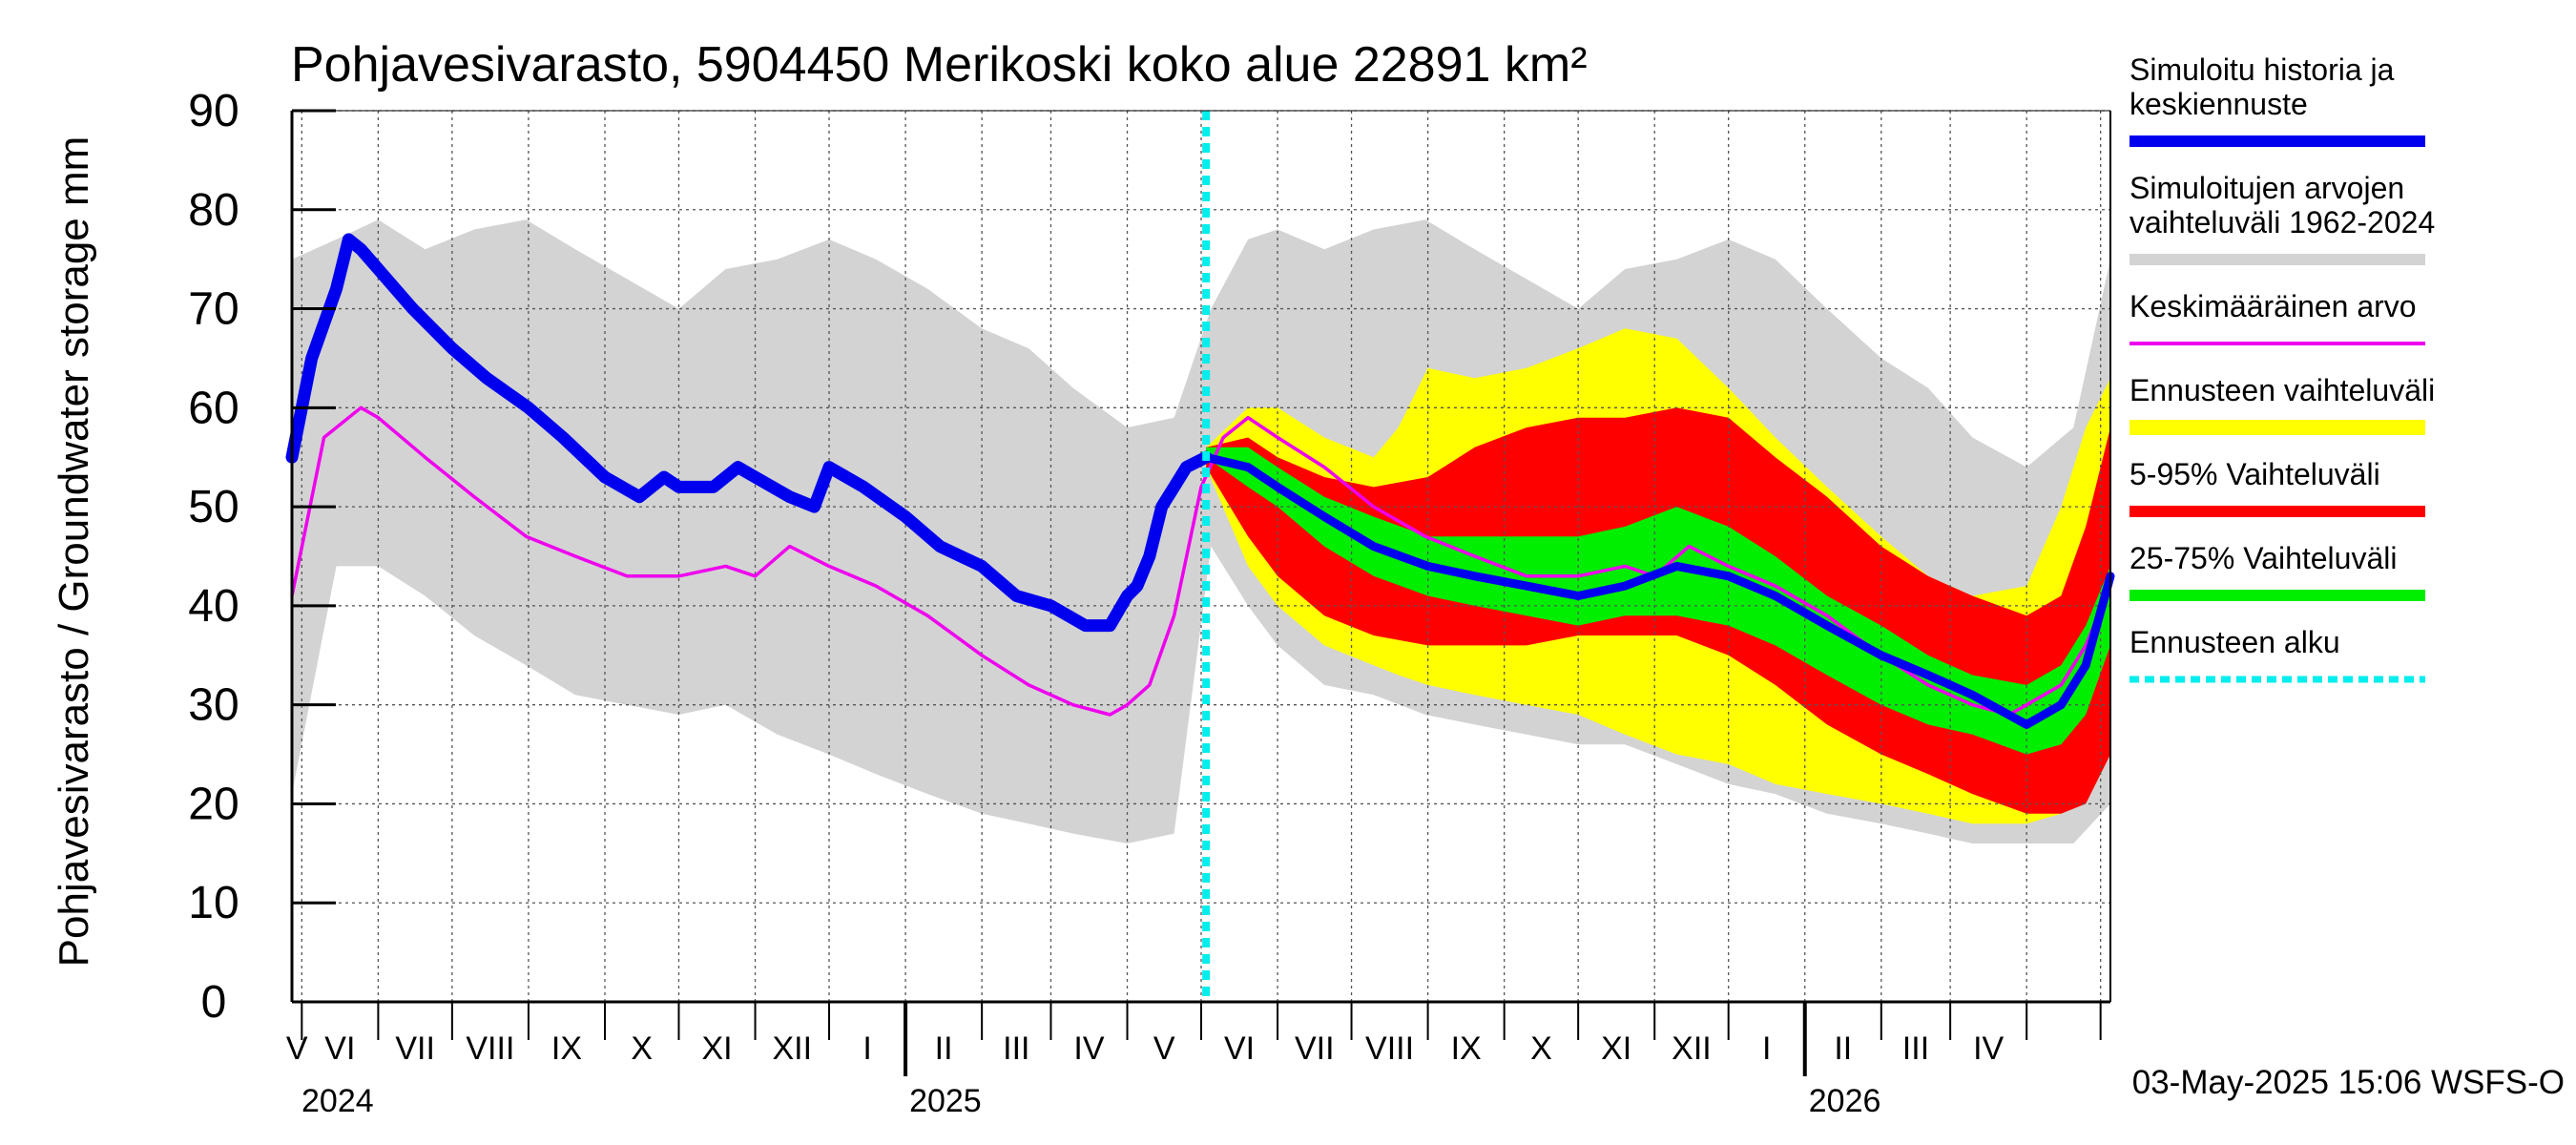 The height and width of the screenshot is (1145, 2576). What do you see at coordinates (213, 310) in the screenshot?
I see `y-tick-label: 70` at bounding box center [213, 310].